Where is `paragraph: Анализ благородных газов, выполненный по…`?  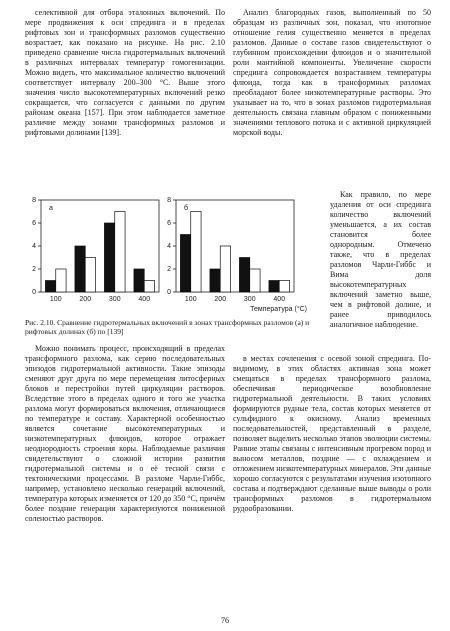 paragraph: Анализ благородных газов, выполненный по… is located at coordinates (332, 72).